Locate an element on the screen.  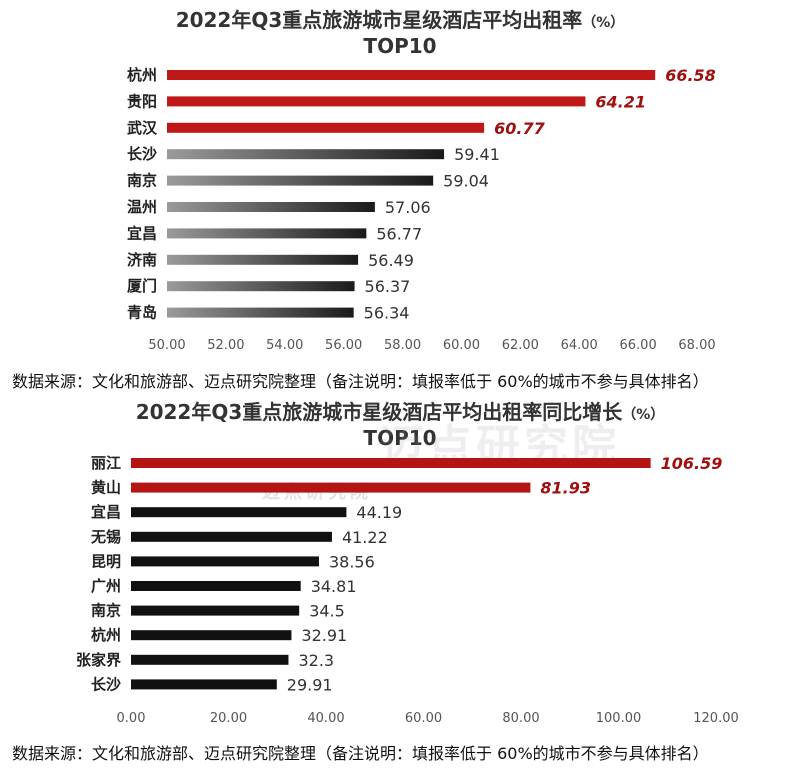
data-label: 32.91 is located at coordinates (324, 635).